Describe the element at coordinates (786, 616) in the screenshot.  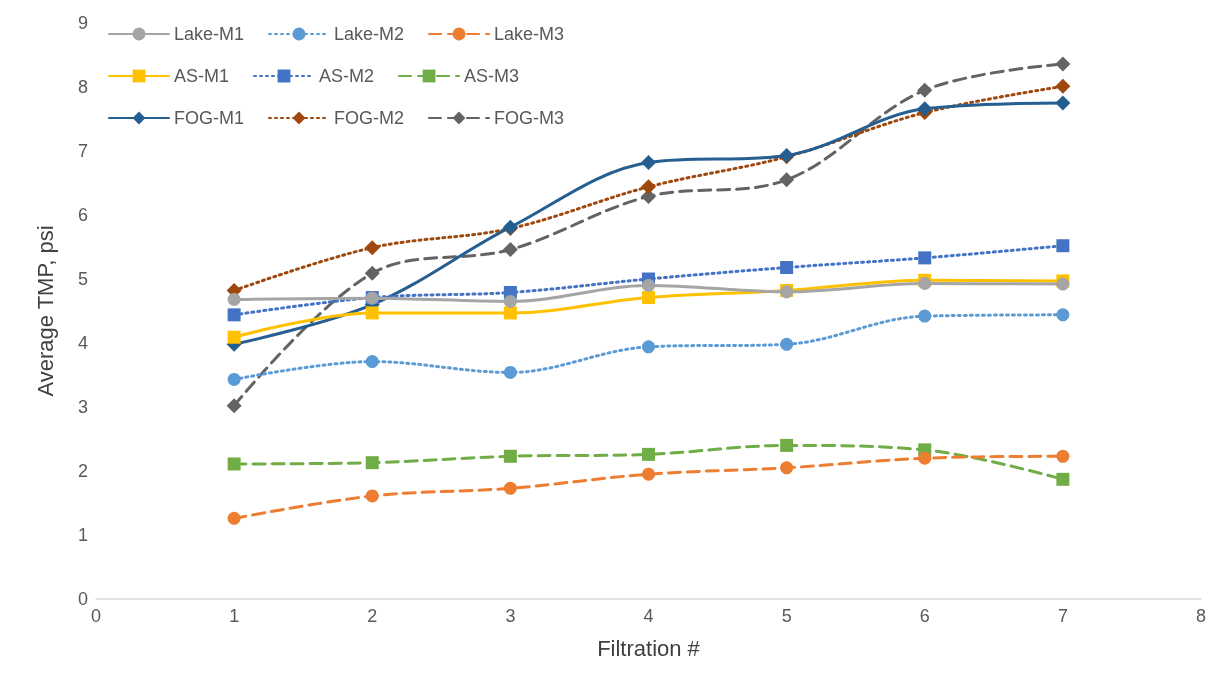
I see `x-tick-label: 5` at that location.